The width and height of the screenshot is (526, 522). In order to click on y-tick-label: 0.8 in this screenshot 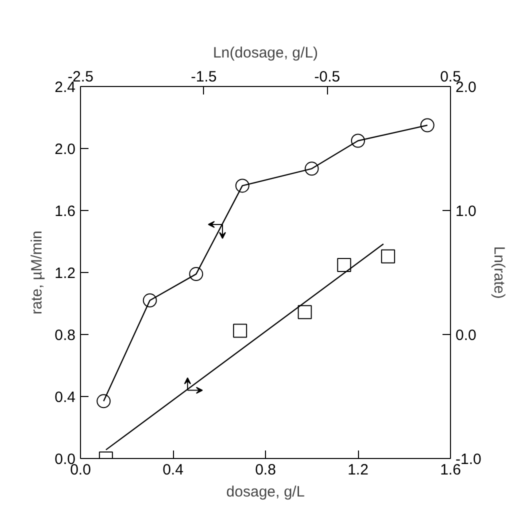, I will do `click(65, 335)`.